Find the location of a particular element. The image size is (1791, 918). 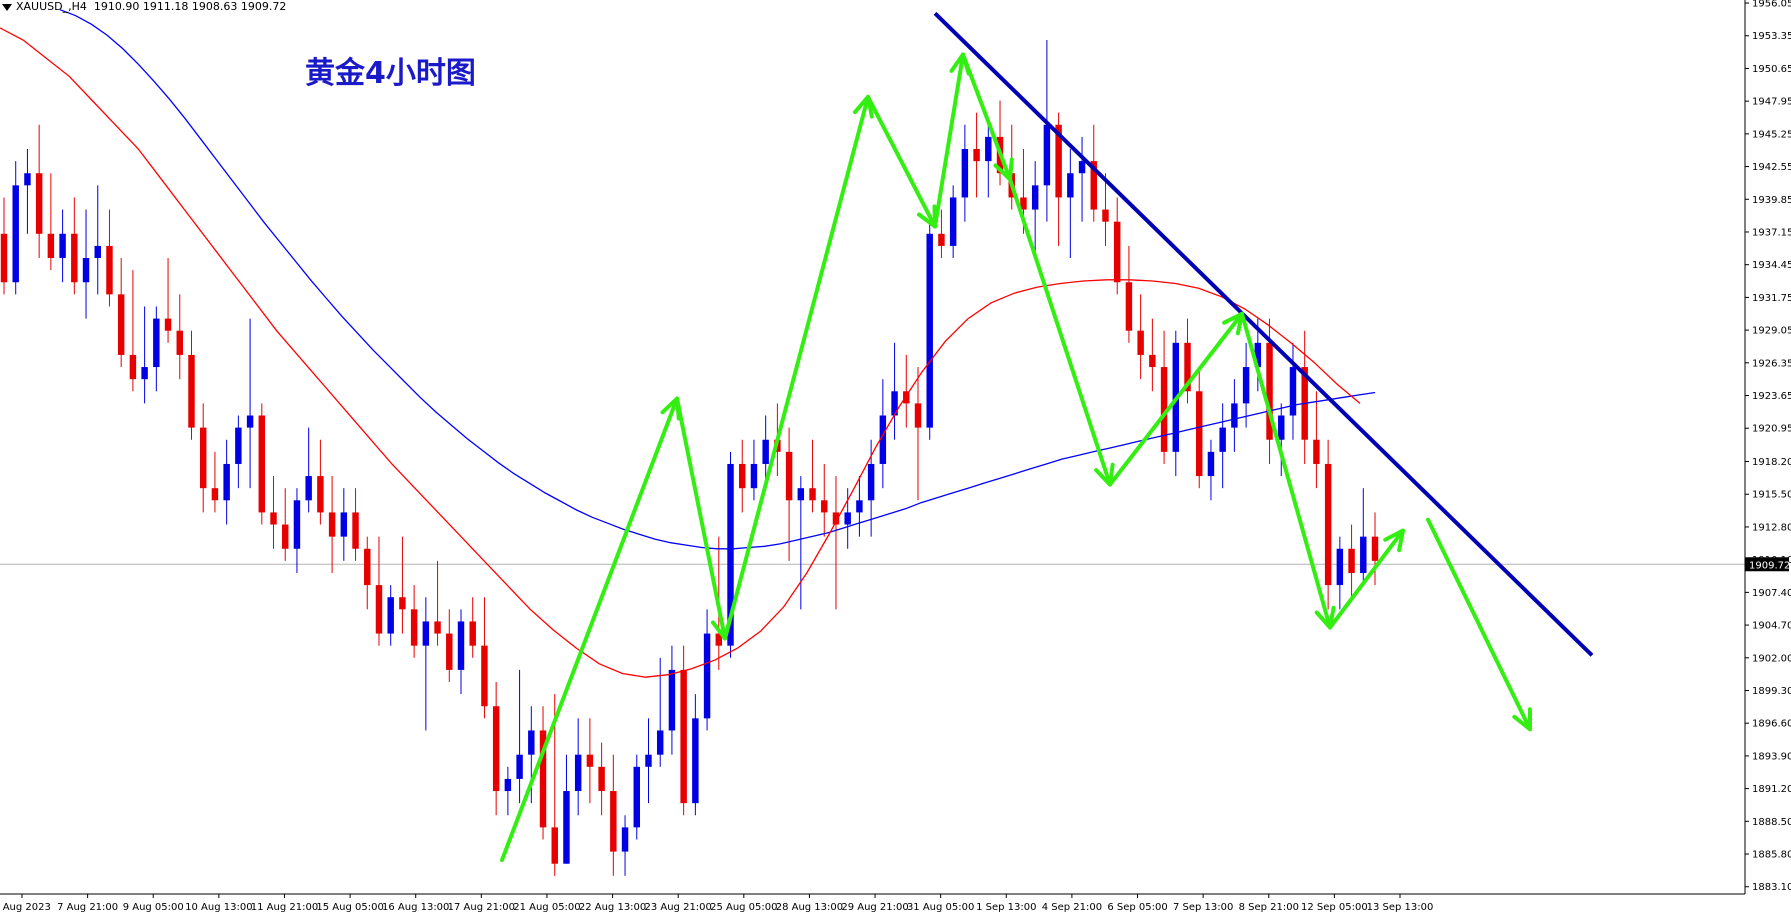

y-tick-label: 1934.45 is located at coordinates (1771, 265).